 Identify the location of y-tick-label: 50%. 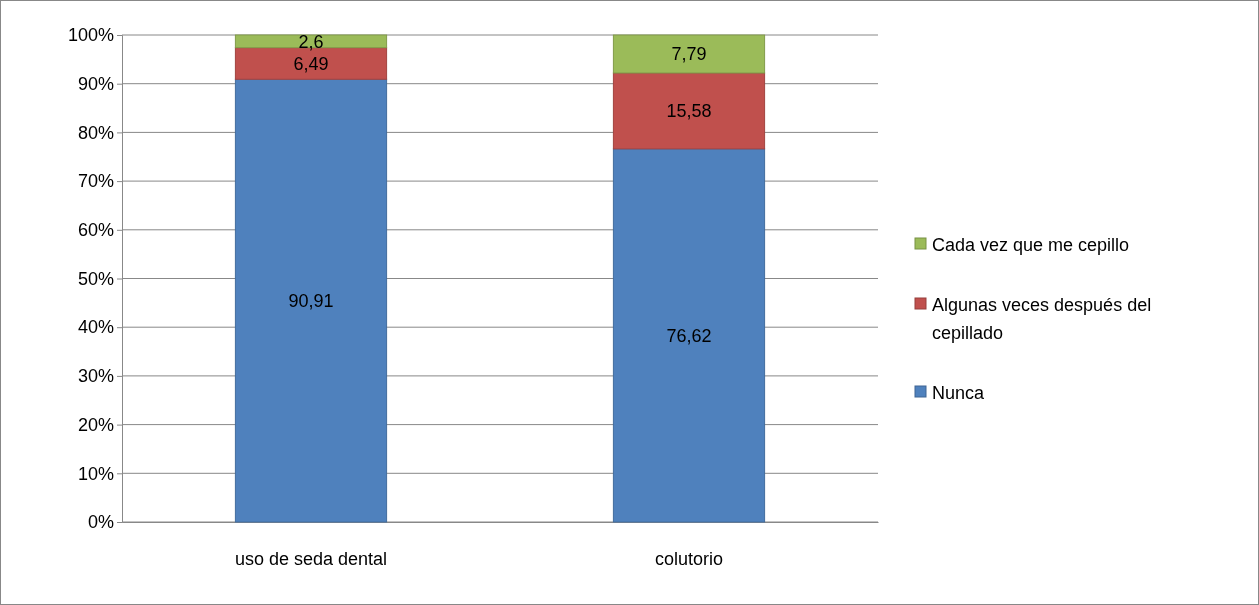
(95, 278).